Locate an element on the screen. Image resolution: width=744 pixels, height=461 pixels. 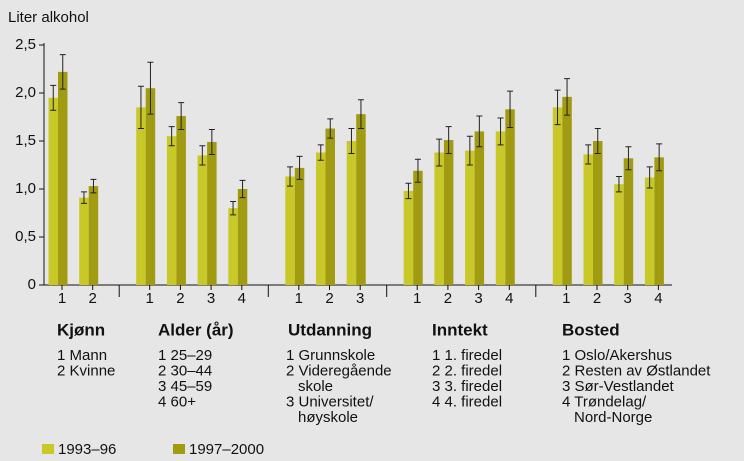
y-tick-label: 2,0 is located at coordinates (25, 92).